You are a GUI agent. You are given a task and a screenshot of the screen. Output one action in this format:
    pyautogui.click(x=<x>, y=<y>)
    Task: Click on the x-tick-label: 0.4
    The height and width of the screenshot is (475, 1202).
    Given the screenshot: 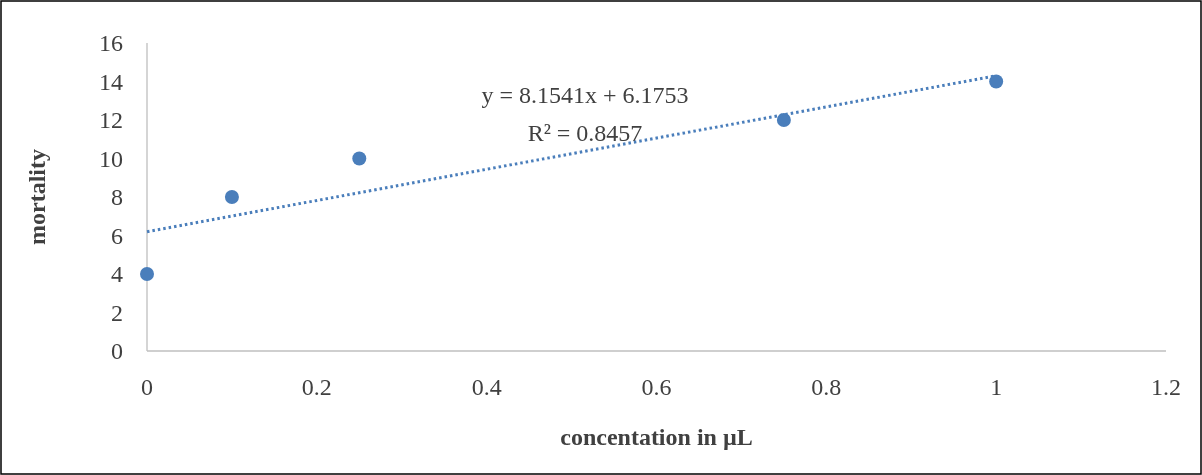 What is the action you would take?
    pyautogui.click(x=486, y=387)
    